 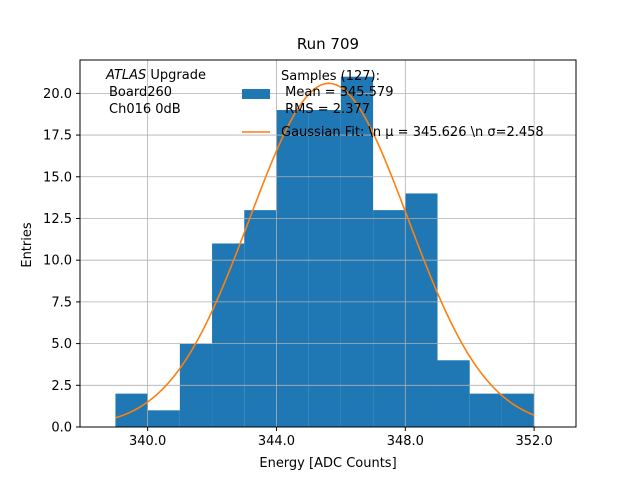 What do you see at coordinates (57, 219) in the screenshot?
I see `y-tick-label: 12.5` at bounding box center [57, 219].